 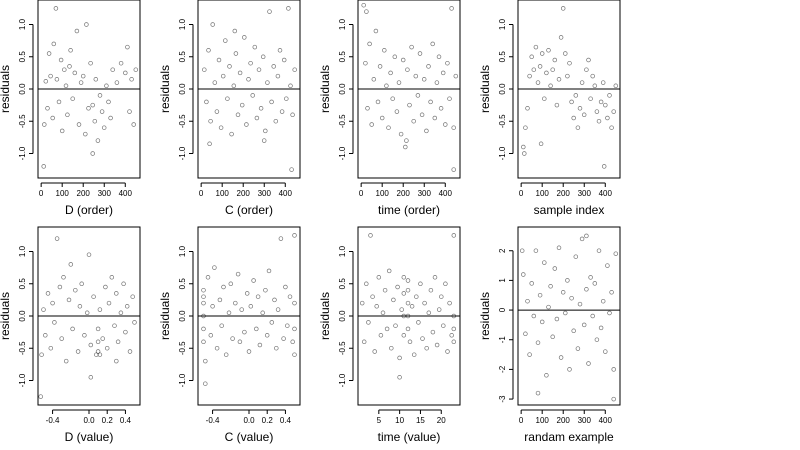 What do you see at coordinates (606, 193) in the screenshot?
I see `x-tick-label: 400` at bounding box center [606, 193].